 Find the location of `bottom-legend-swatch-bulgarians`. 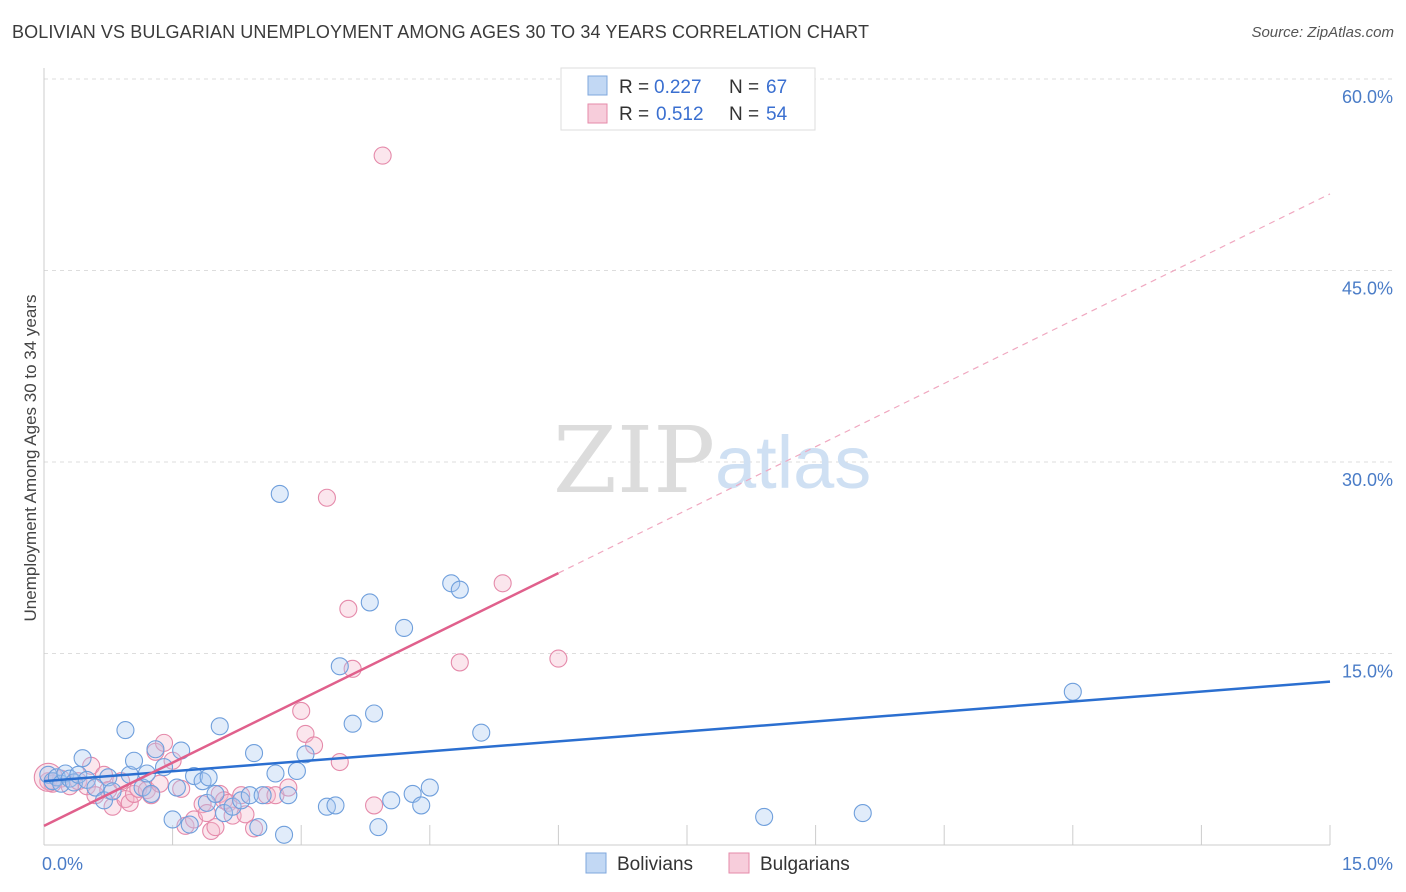

bottom-legend-swatch-bulgarians is located at coordinates (739, 863).